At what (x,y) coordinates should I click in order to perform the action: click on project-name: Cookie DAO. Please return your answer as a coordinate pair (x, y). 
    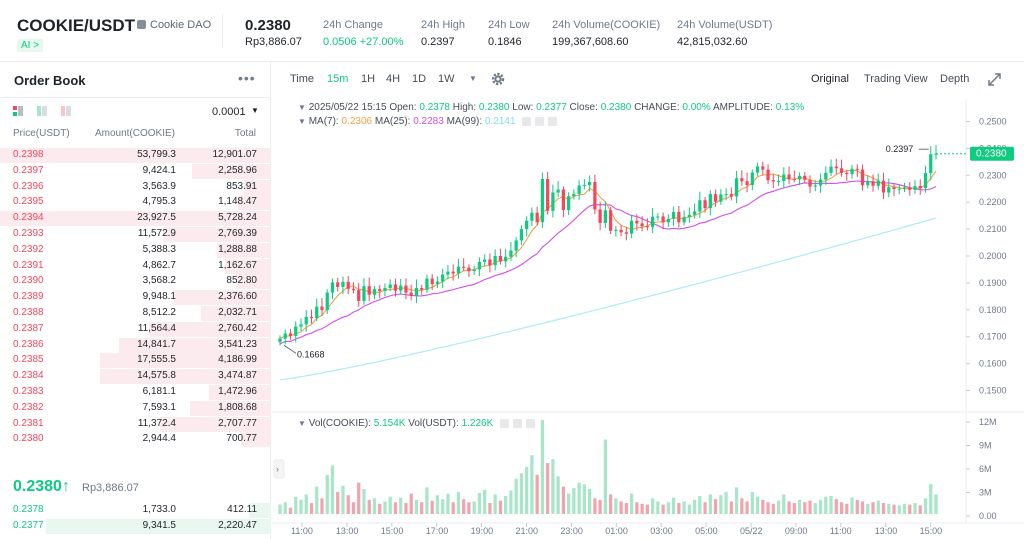
    Looking at the image, I should click on (181, 25).